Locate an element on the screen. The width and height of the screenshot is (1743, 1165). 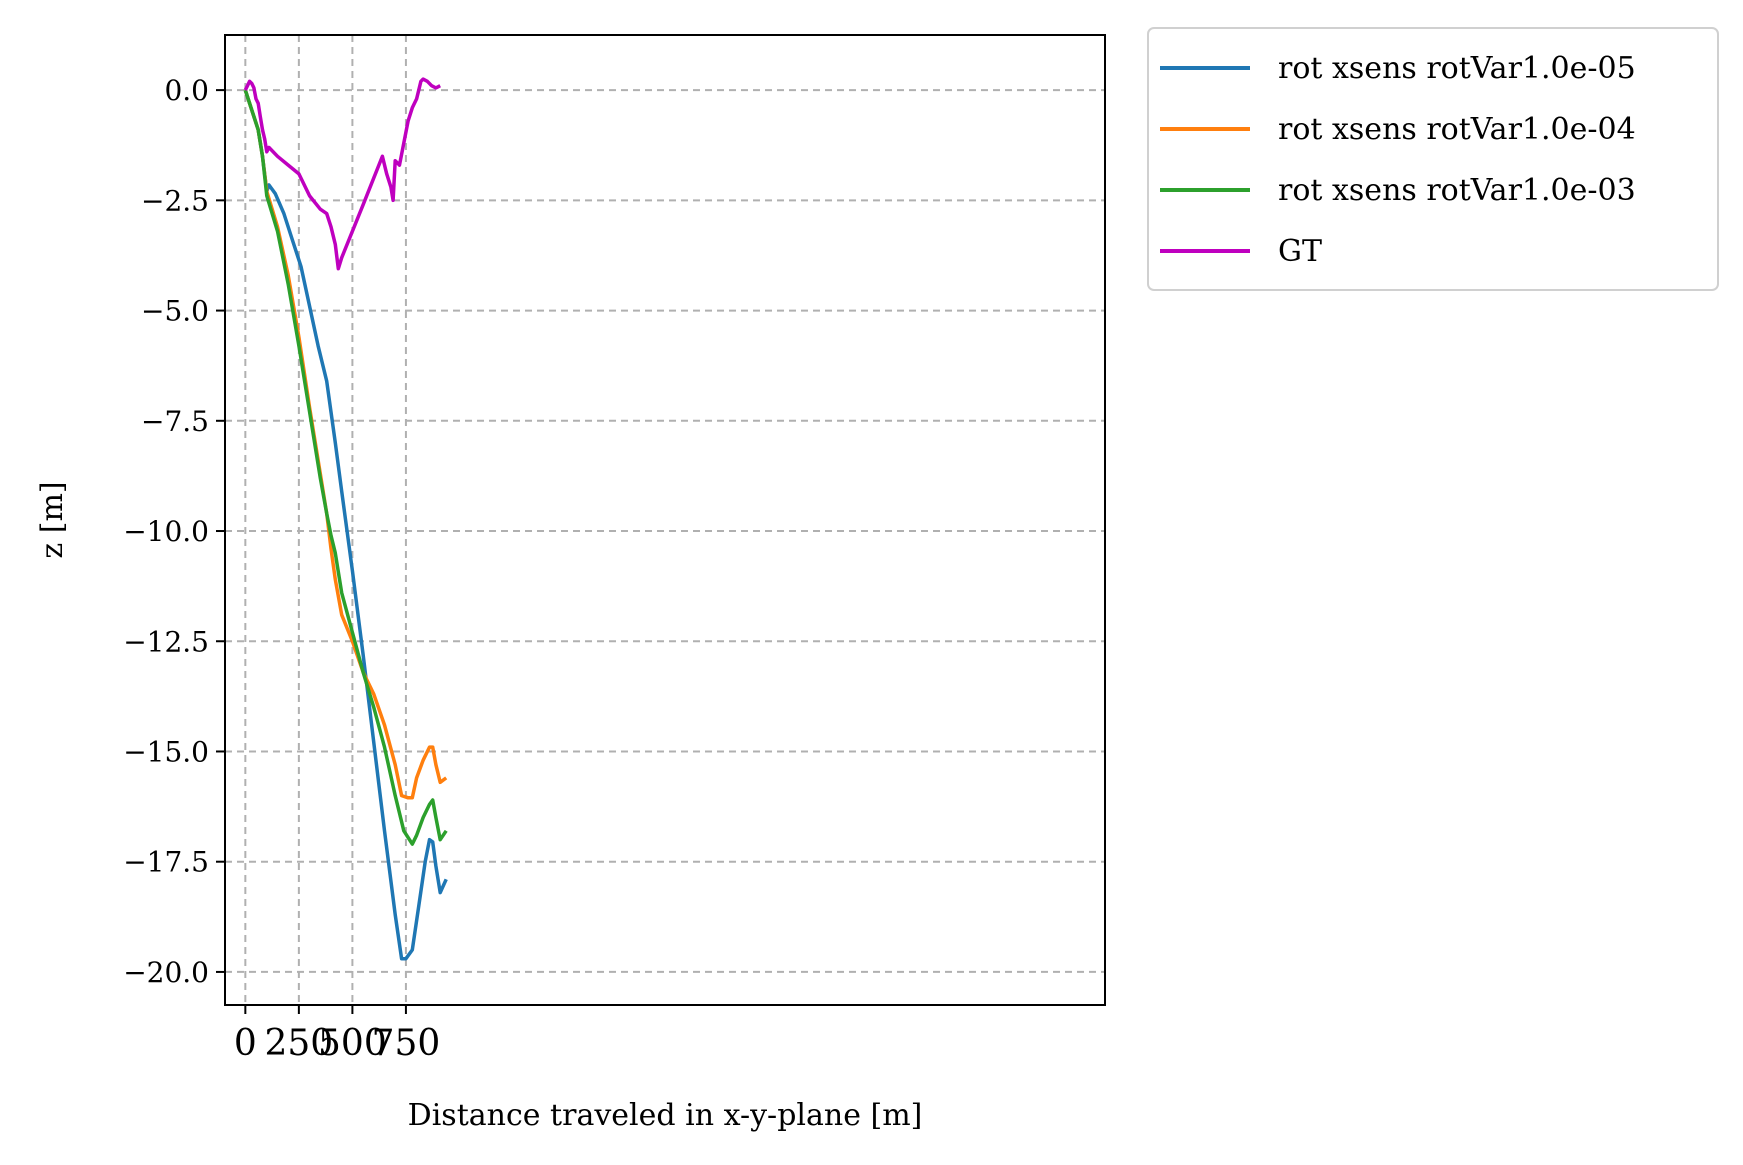
legend-label: rot xsens rotVar1.0e-04 is located at coordinates (1457, 129).